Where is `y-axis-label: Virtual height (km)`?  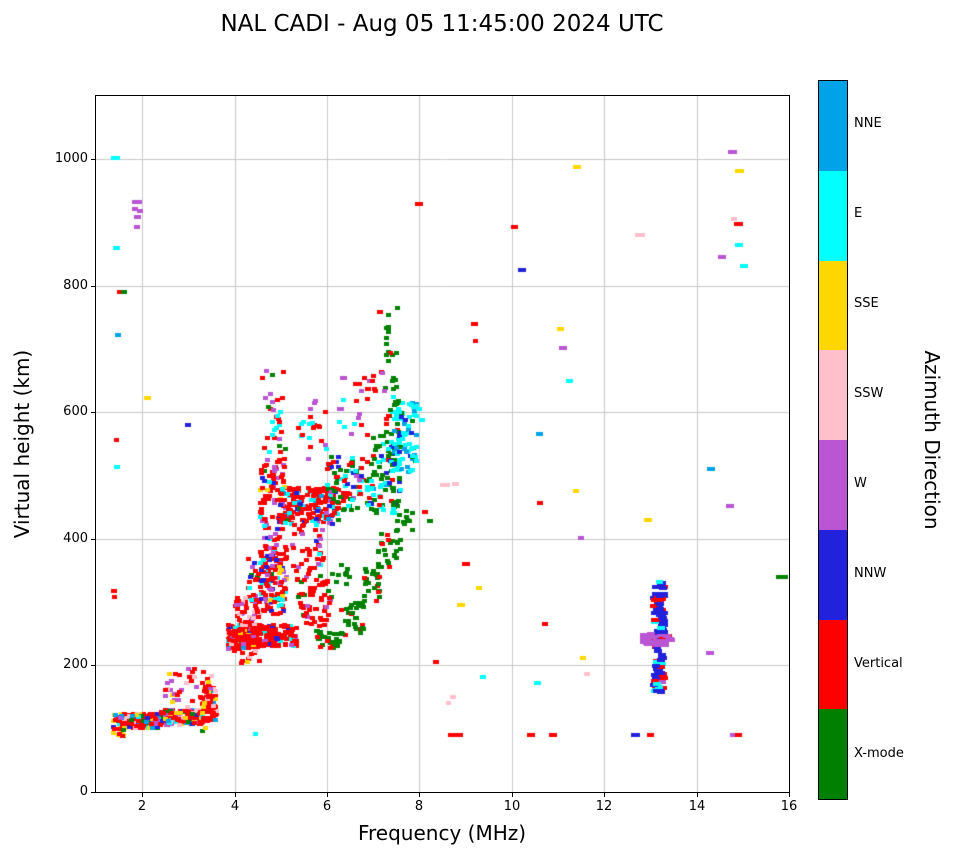 y-axis-label: Virtual height (km) is located at coordinates (22, 444).